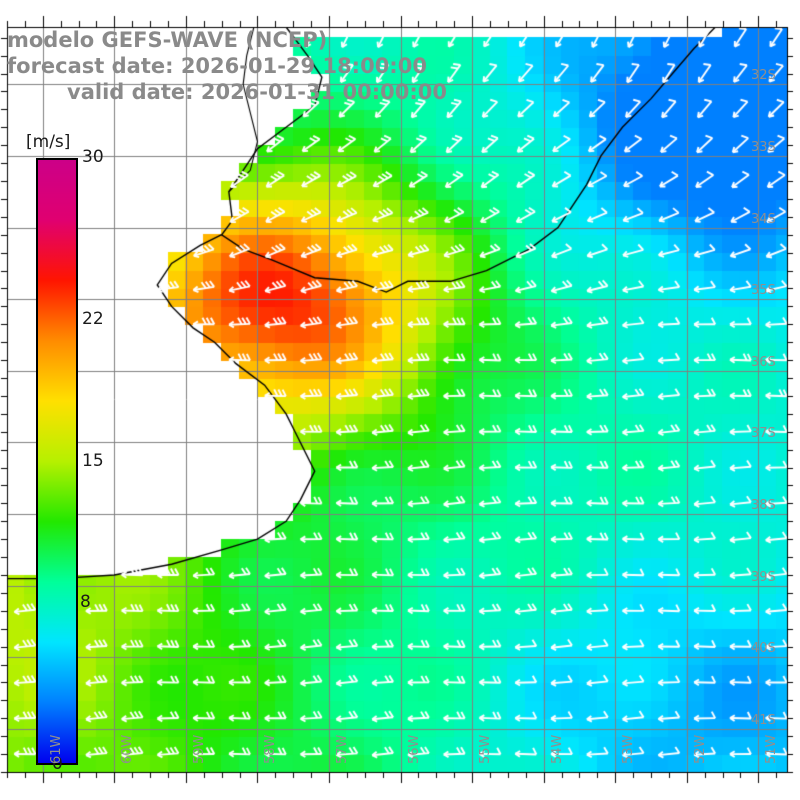 The height and width of the screenshot is (800, 800). What do you see at coordinates (763, 434) in the screenshot?
I see `y-axis-label-37S: 37S` at bounding box center [763, 434].